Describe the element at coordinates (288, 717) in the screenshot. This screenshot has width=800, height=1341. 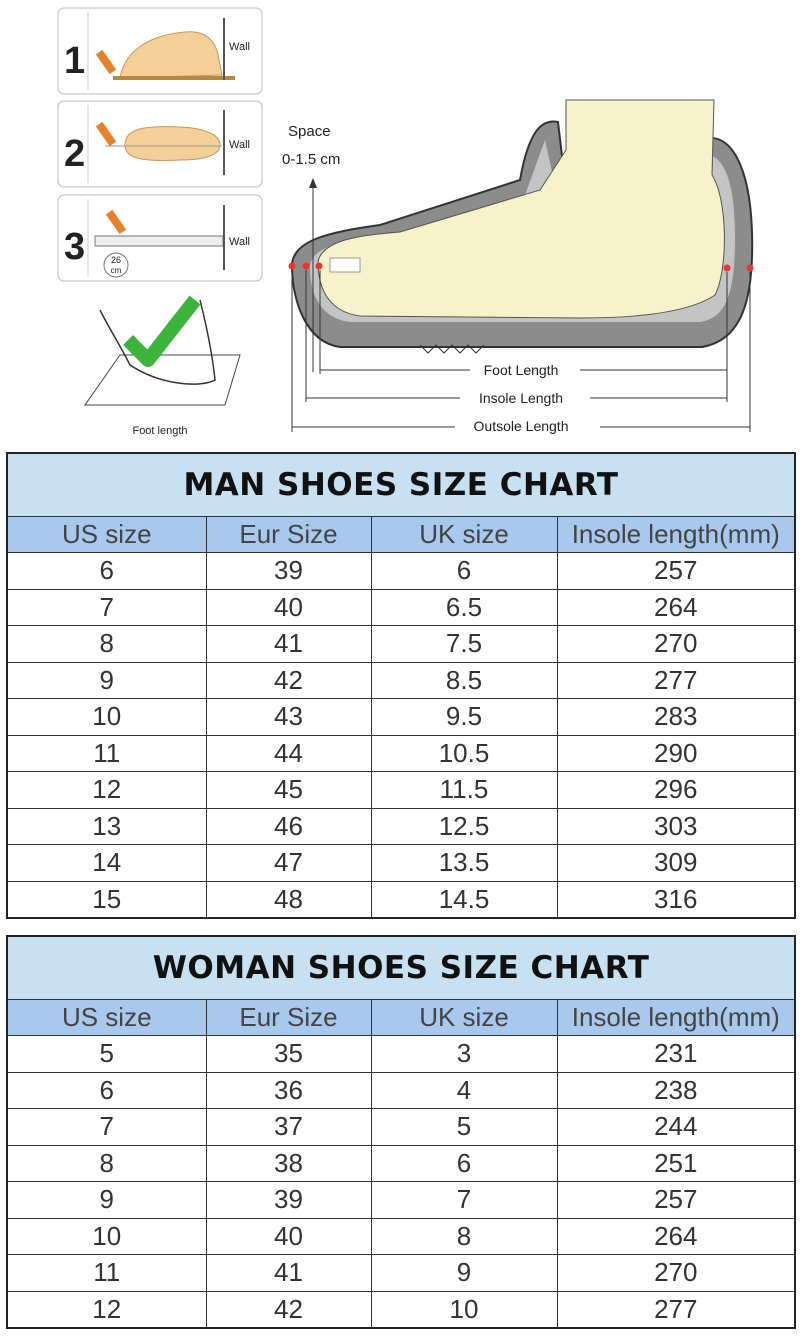
I see `table-cell: 43` at that location.